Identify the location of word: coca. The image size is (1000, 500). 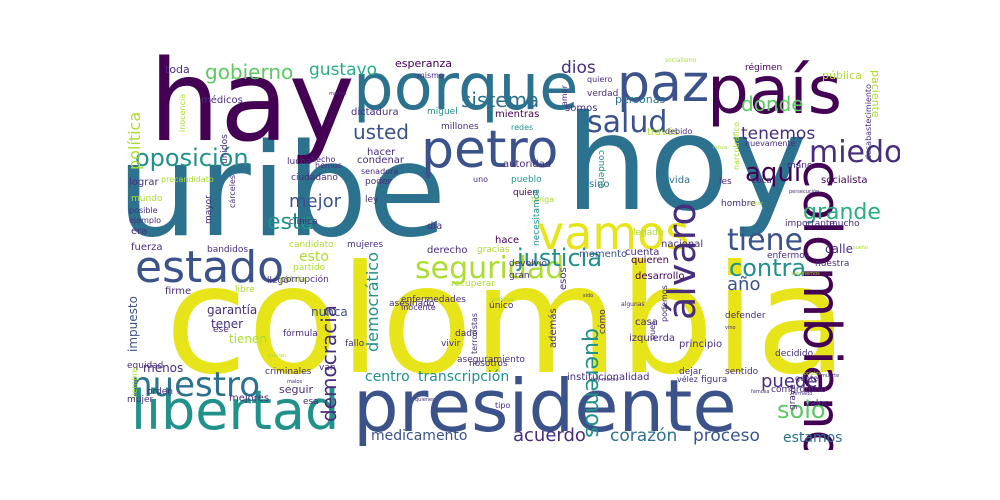
(761, 181).